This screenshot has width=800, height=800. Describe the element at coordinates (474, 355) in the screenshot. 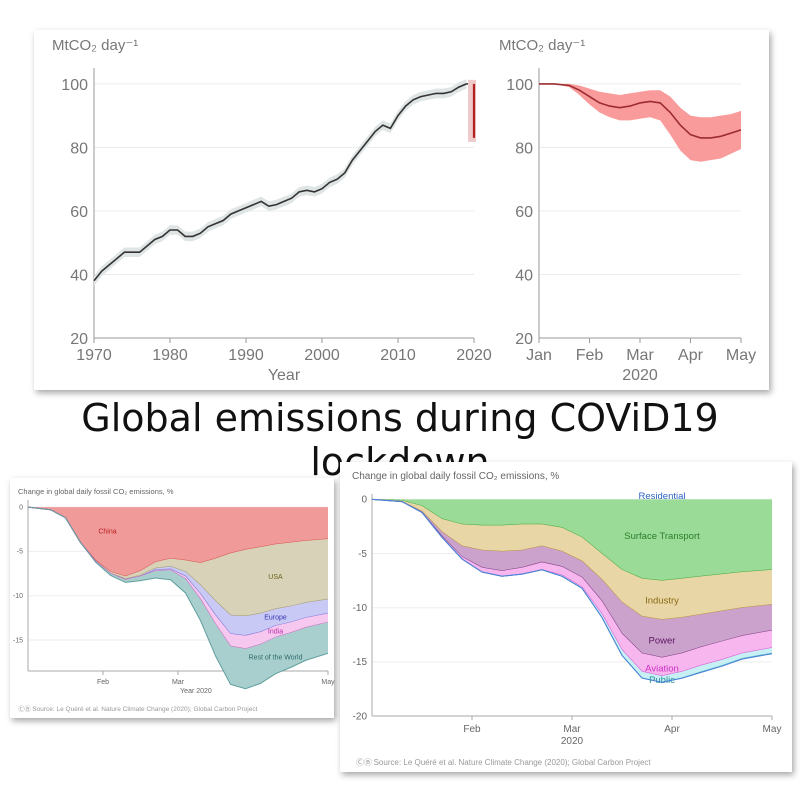

I see `x-tick-label: 2020` at that location.